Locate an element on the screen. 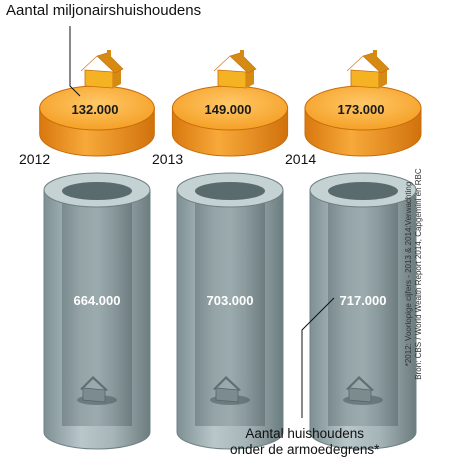  millionaire-value-2014: 173.000 is located at coordinates (361, 109).